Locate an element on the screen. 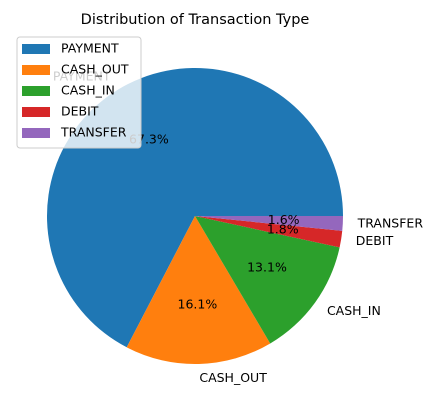 The image size is (439, 411). legend-swatch-transfer is located at coordinates (36, 133).